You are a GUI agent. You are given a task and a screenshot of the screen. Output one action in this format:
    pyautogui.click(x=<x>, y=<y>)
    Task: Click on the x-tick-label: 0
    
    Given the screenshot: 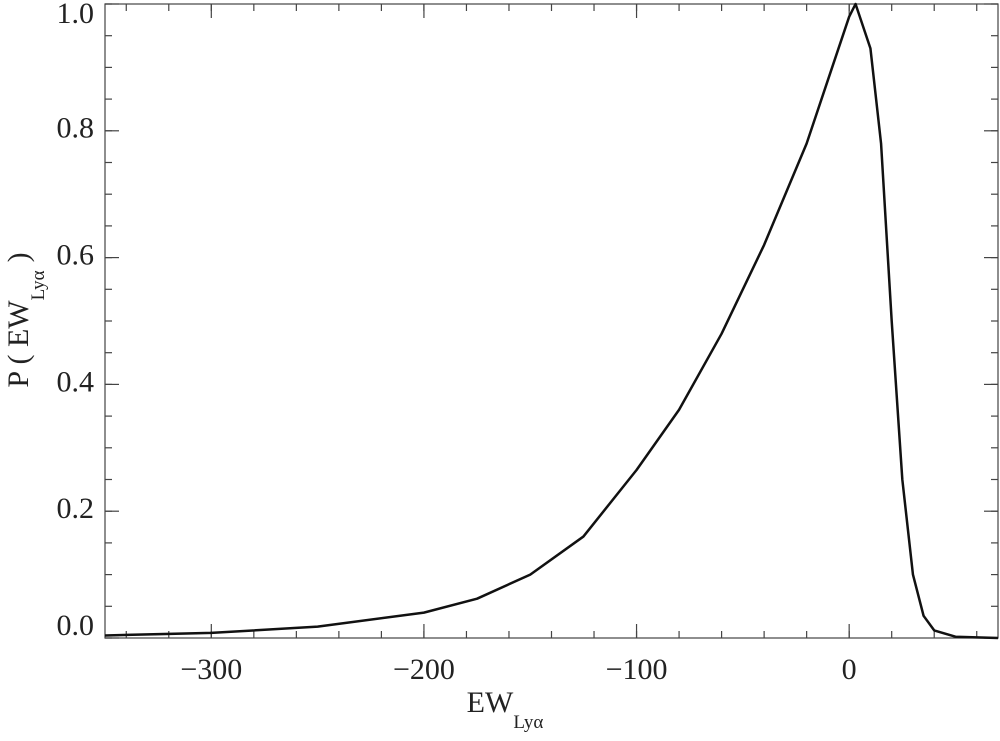 What is the action you would take?
    pyautogui.click(x=849, y=669)
    